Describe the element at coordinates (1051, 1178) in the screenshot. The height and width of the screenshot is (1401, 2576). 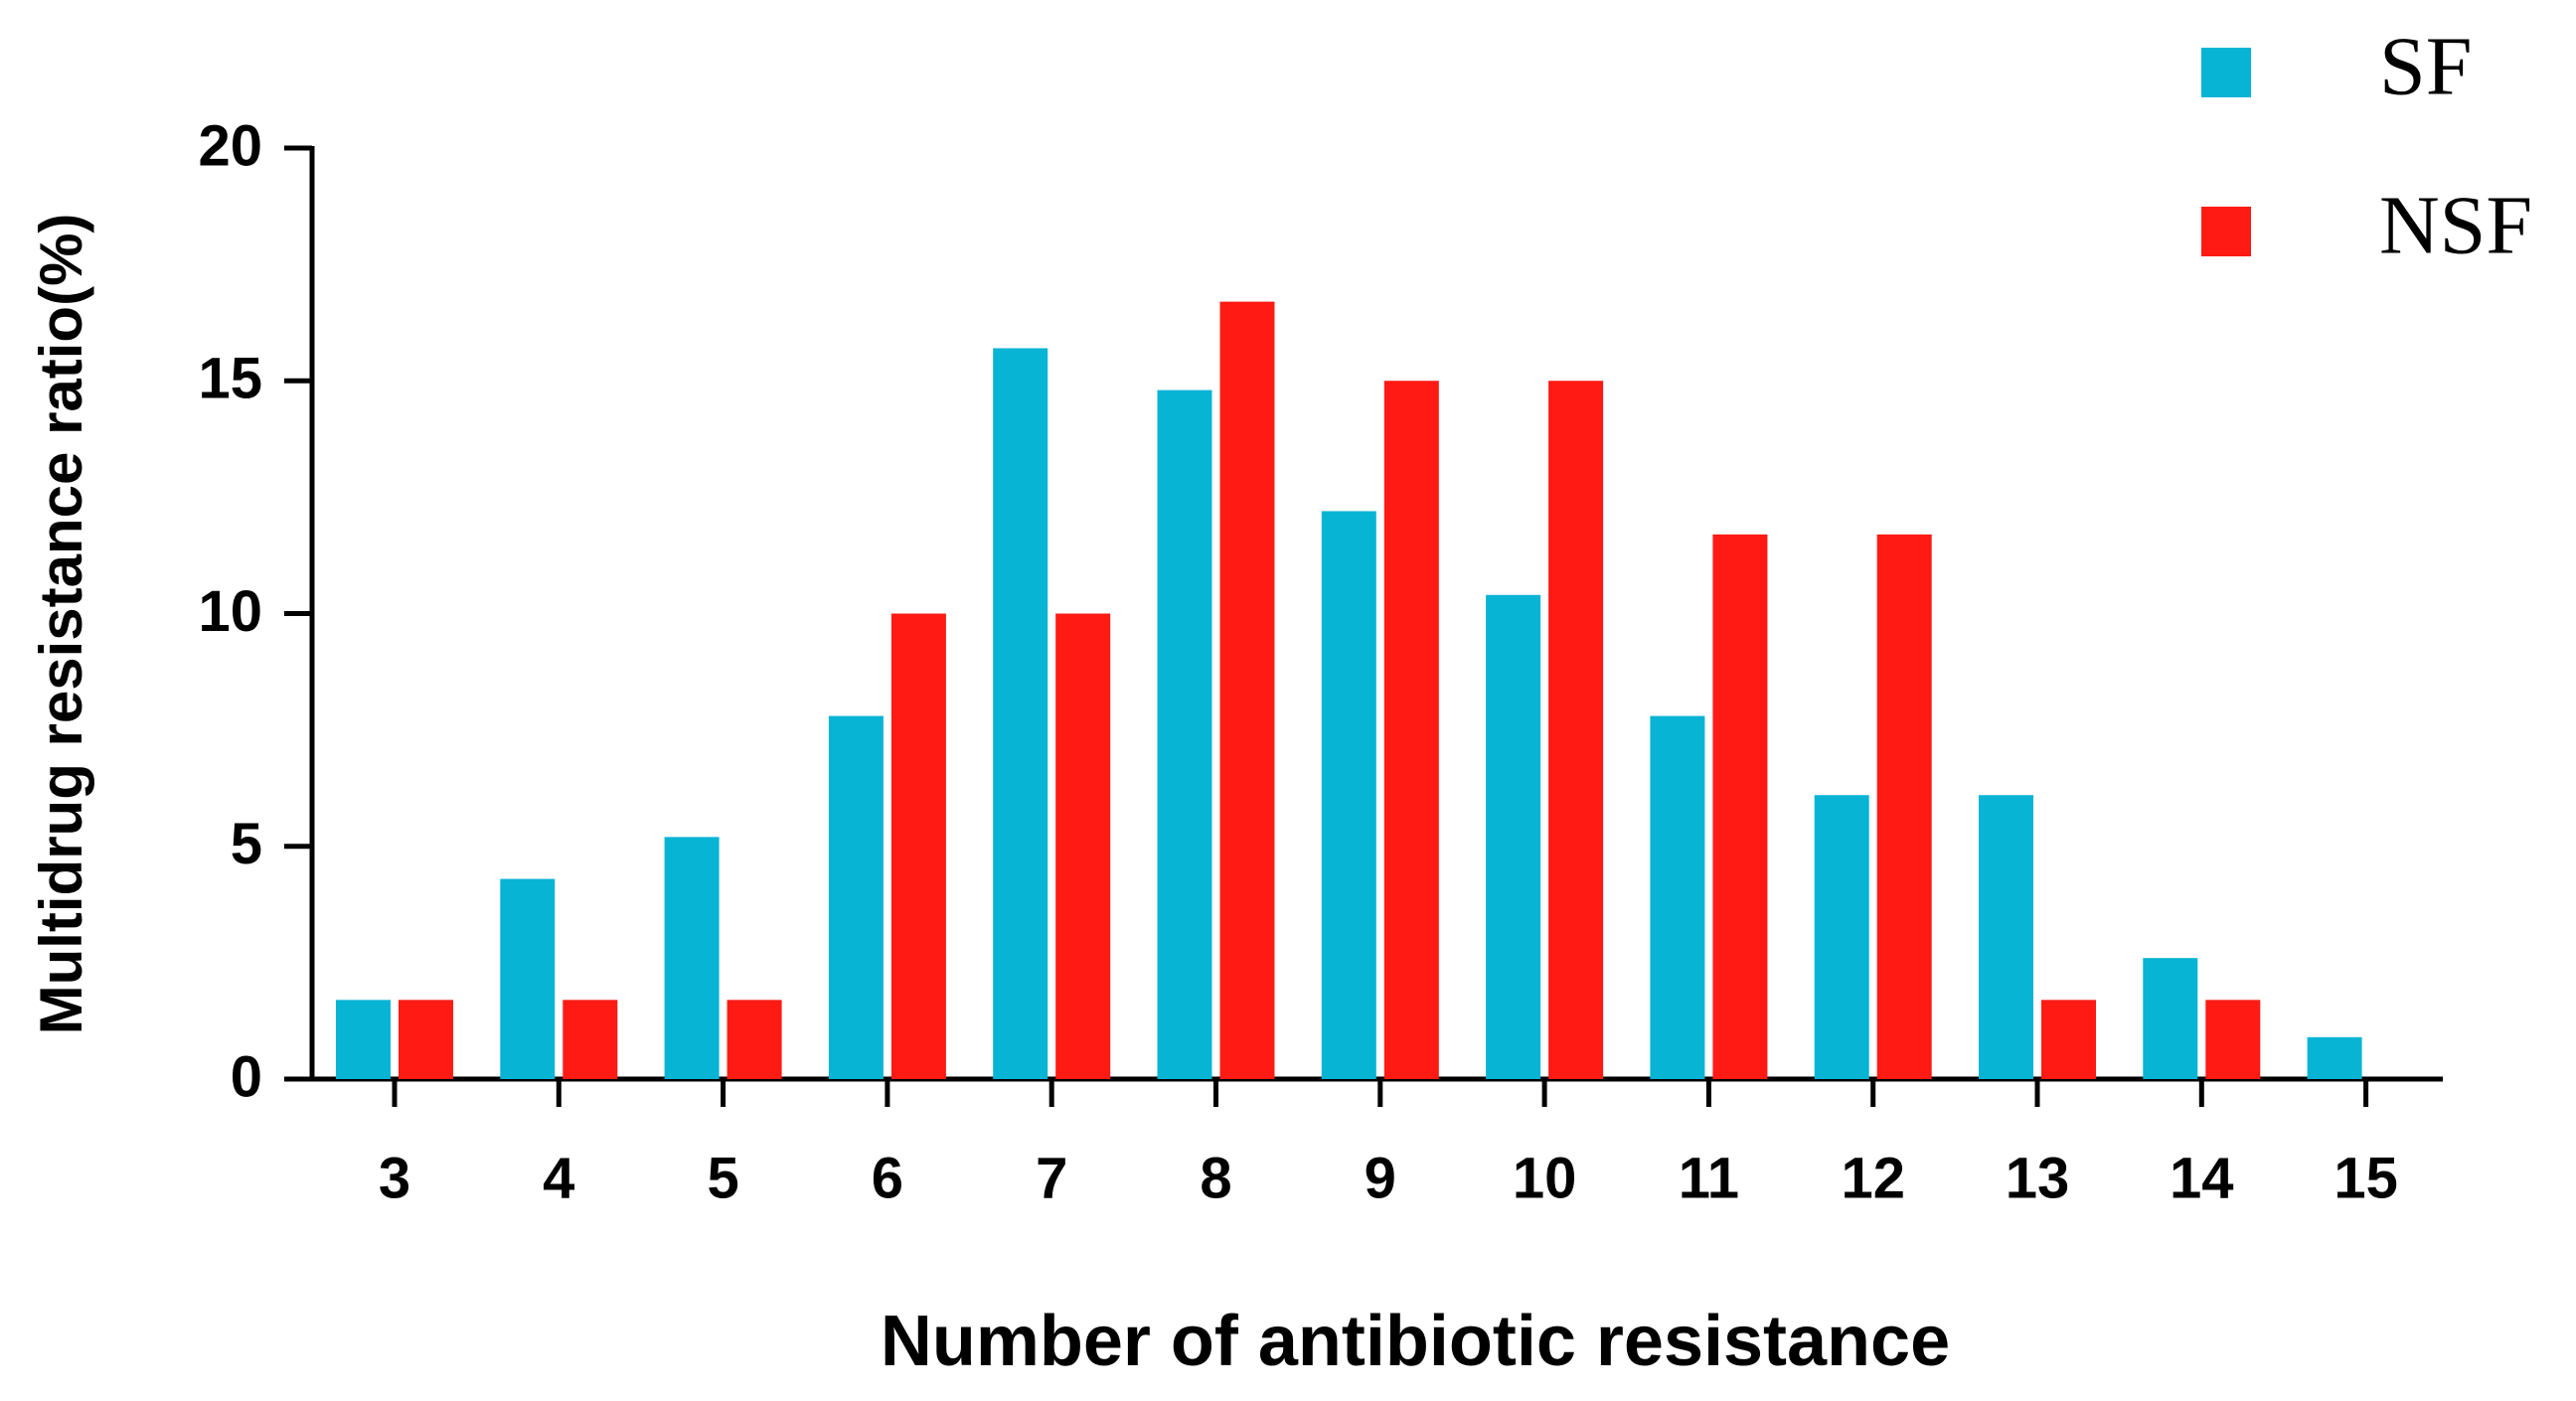
I see `x-tick-label: 7` at that location.